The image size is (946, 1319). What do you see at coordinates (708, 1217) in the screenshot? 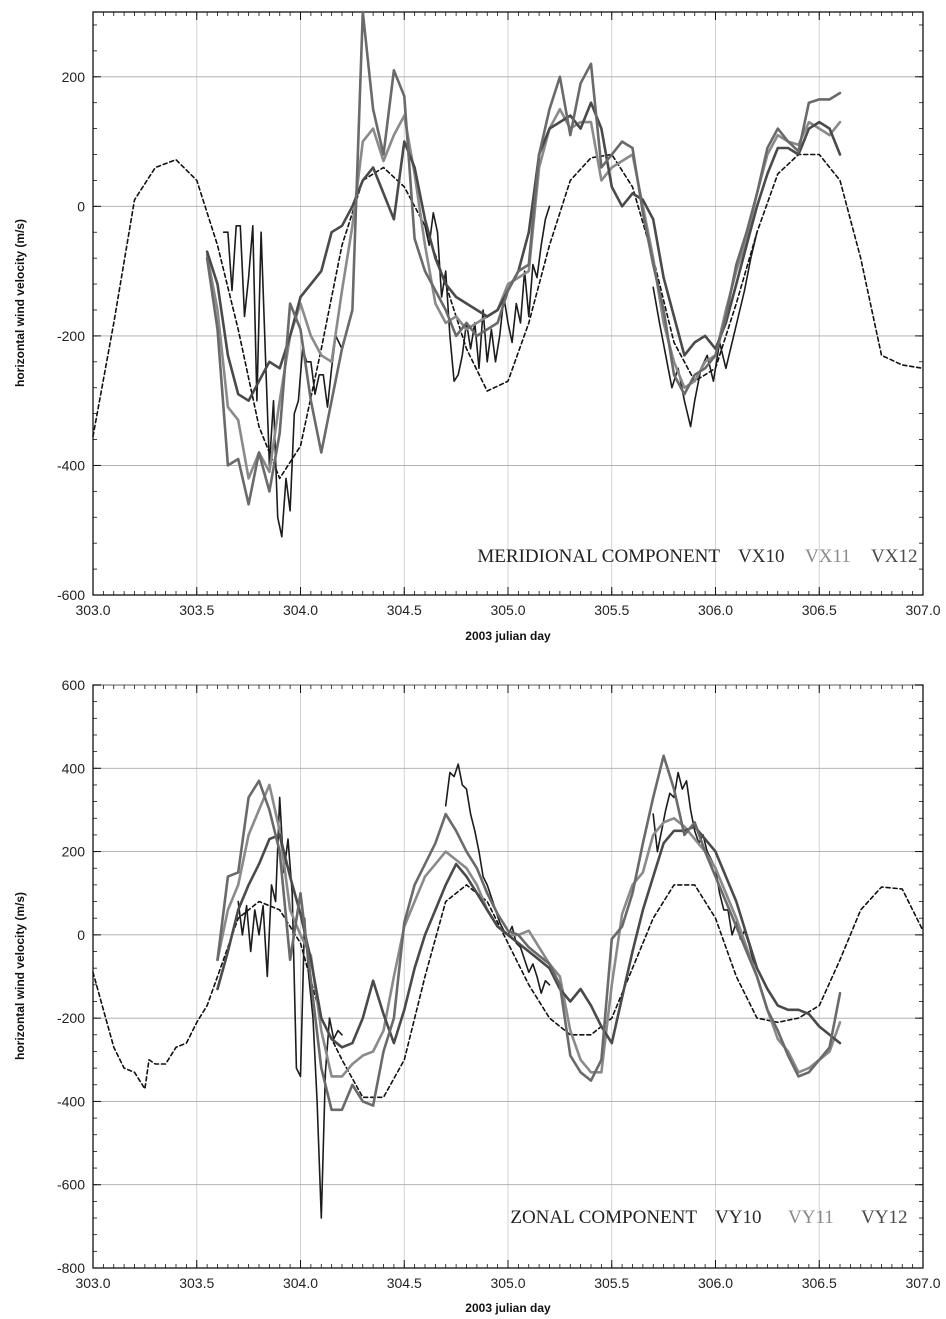
I see `zonal-legend: ZONAL COMPONENT VY10 VY11 VY12` at bounding box center [708, 1217].